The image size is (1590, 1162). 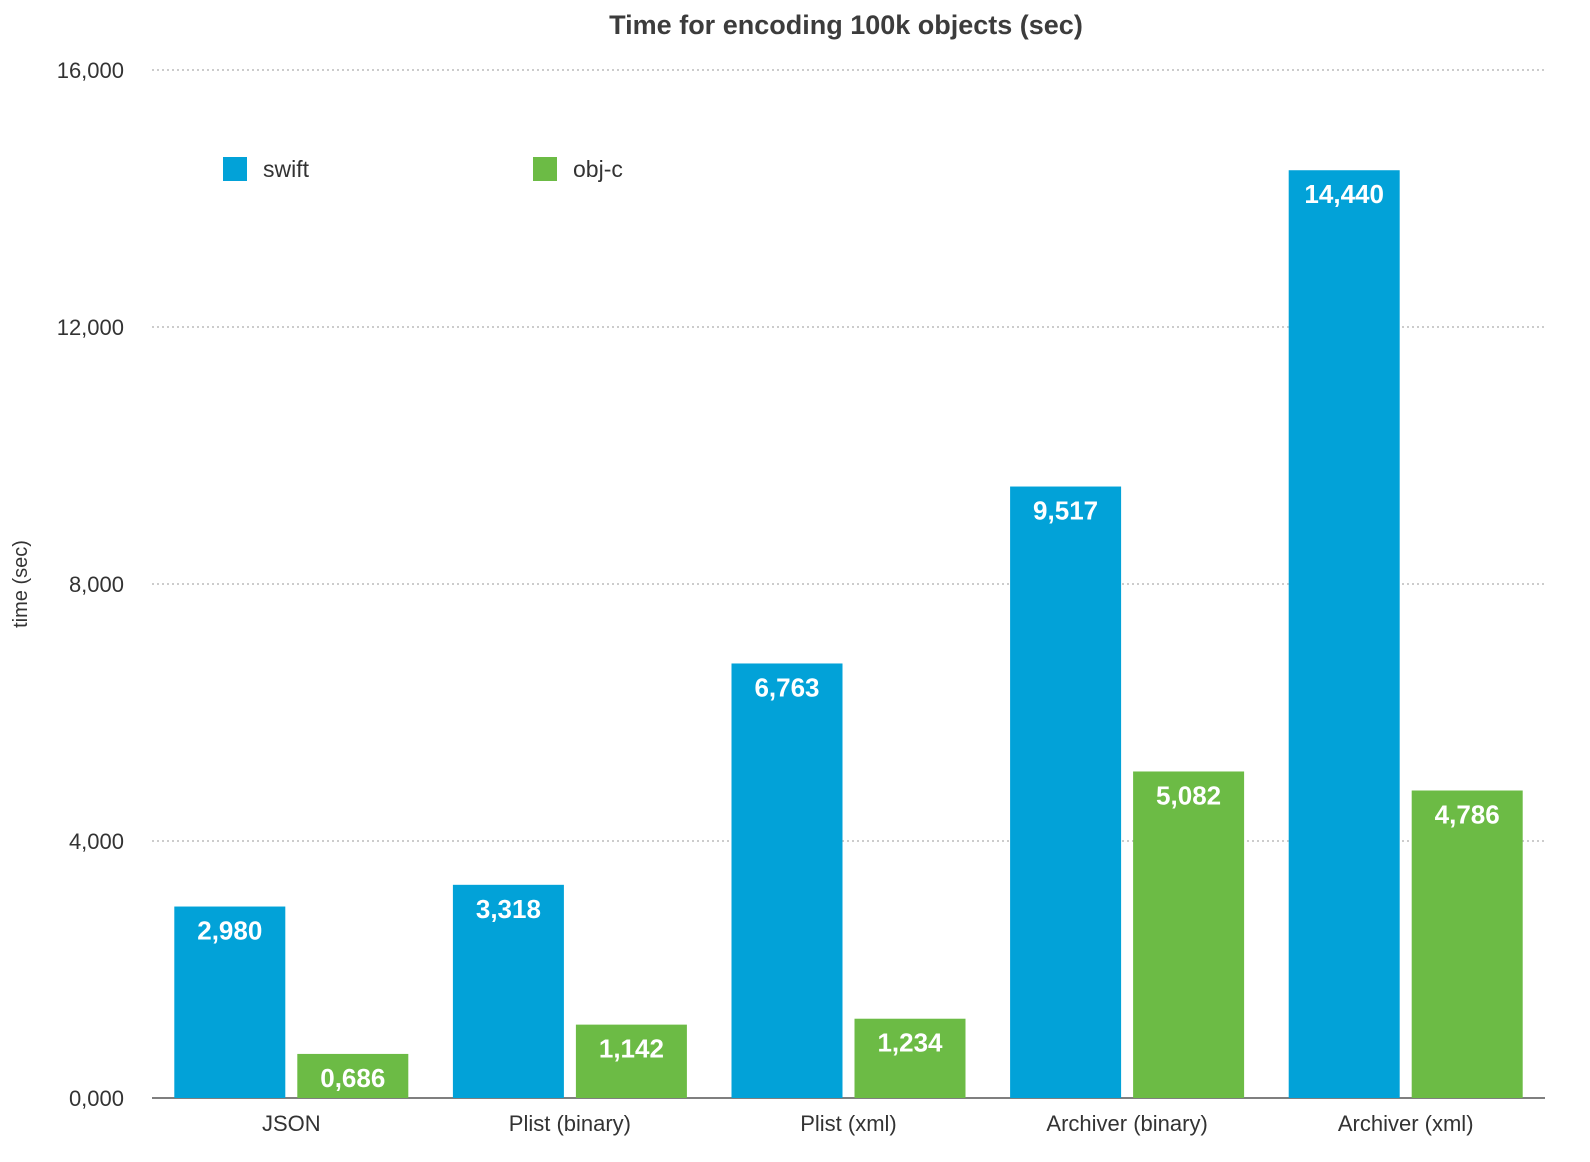 I want to click on y-axis-ticks: 0,000 4,000 8,000 12,000 16,000, so click(x=90, y=584).